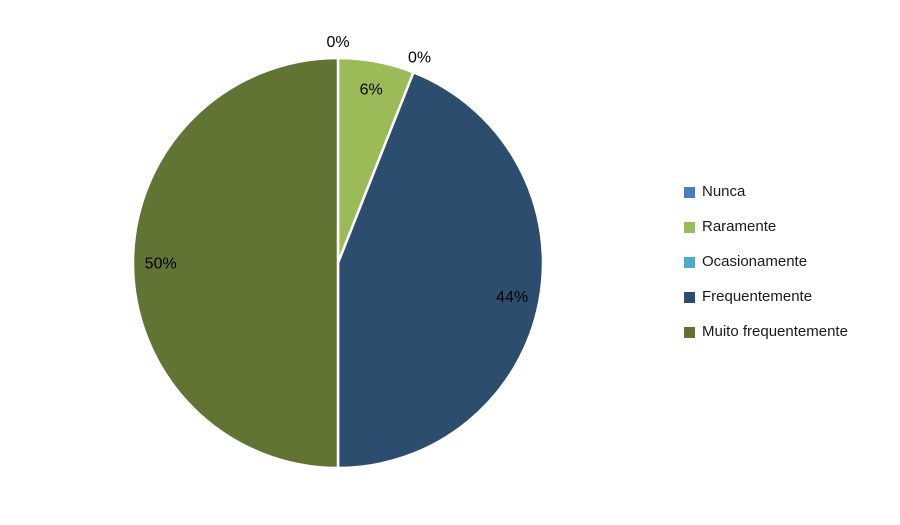  What do you see at coordinates (512, 297) in the screenshot?
I see `data-label-frequentemente: 44%` at bounding box center [512, 297].